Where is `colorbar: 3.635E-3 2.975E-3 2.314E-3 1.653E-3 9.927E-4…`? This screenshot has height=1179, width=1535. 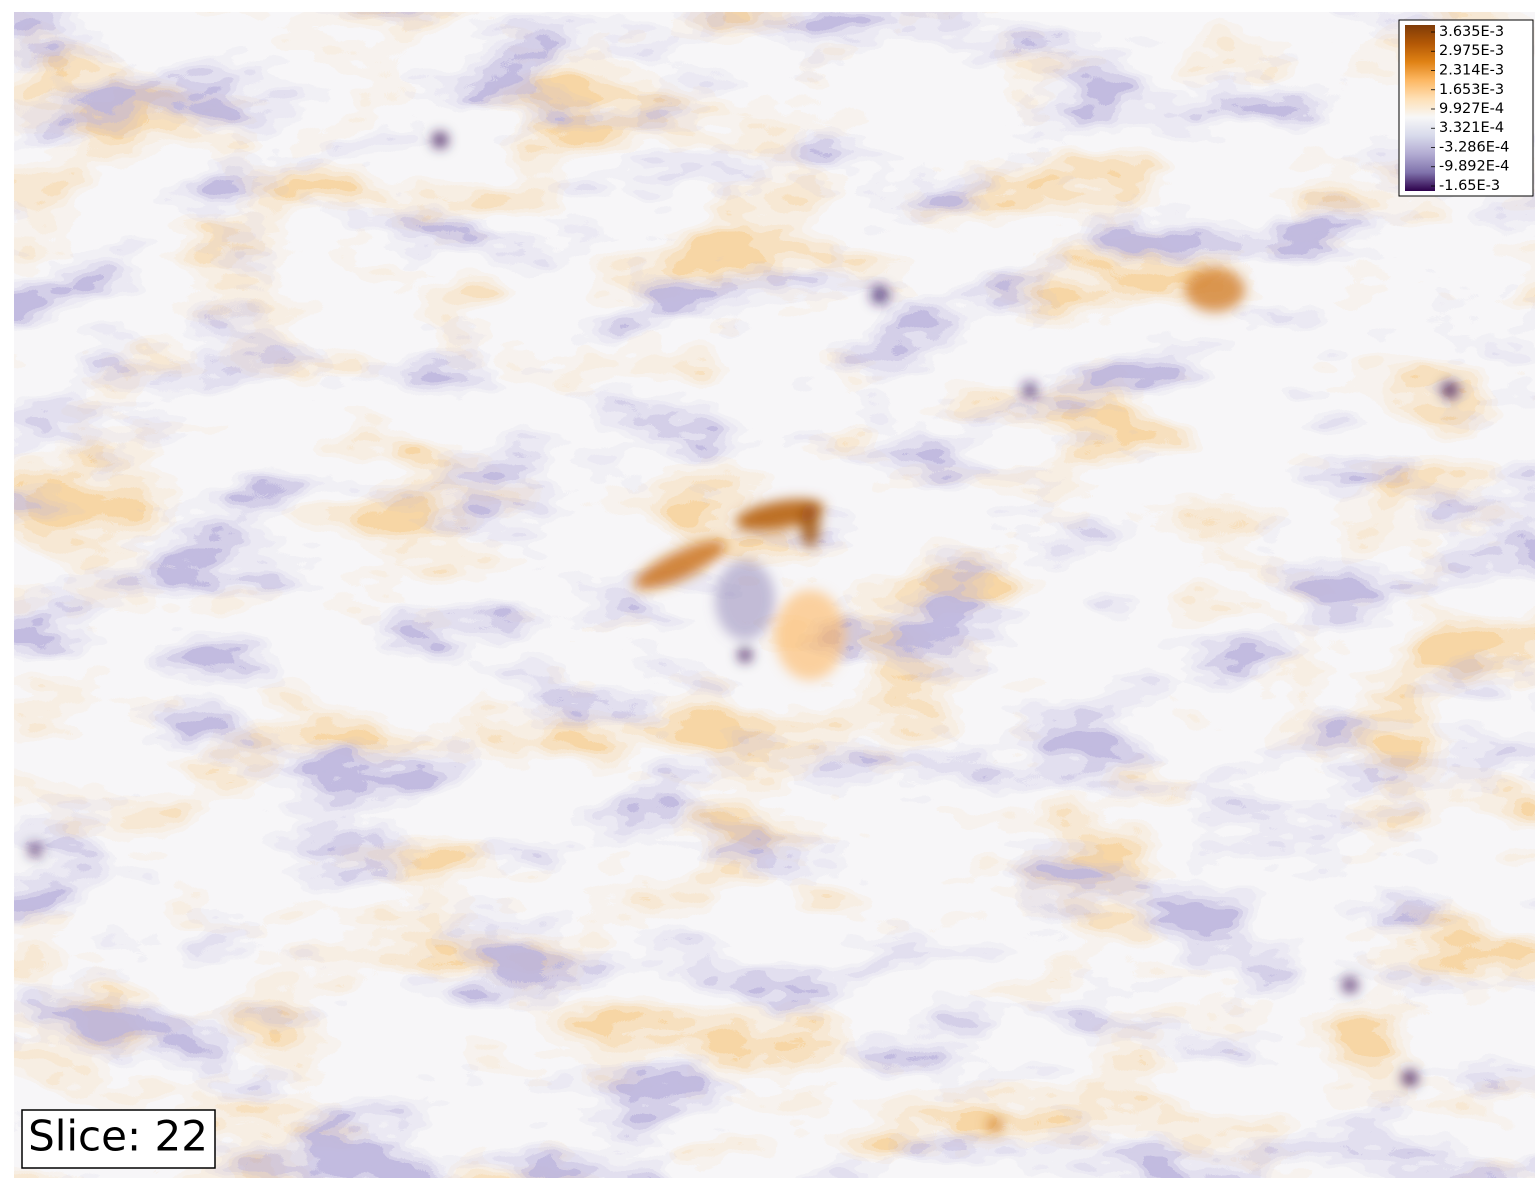 colorbar: 3.635E-3 2.975E-3 2.314E-3 1.653E-3 9.927E-4… is located at coordinates (1466, 108).